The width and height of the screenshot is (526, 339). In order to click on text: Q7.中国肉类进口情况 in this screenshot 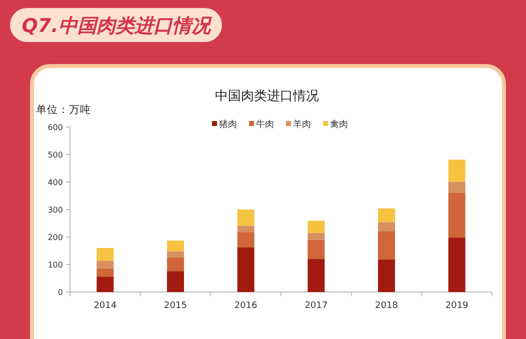, I will do `click(117, 26)`.